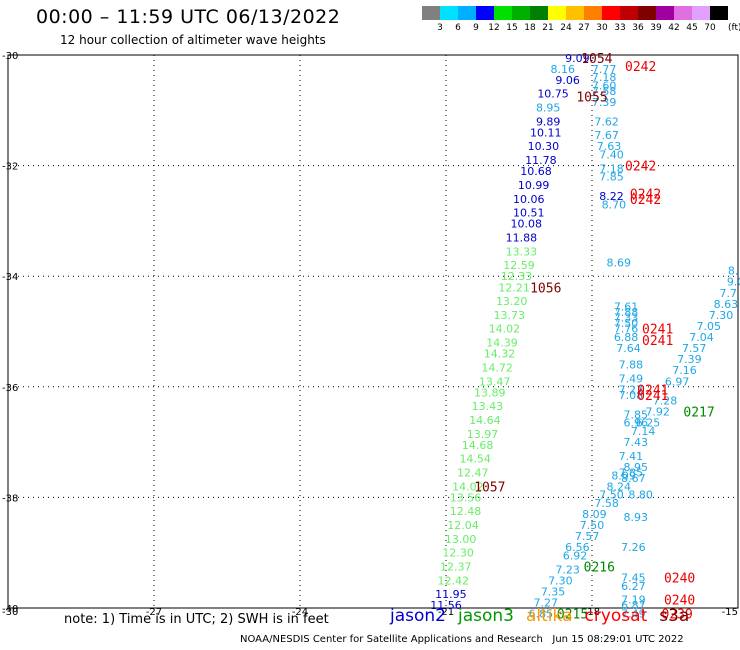  What do you see at coordinates (488, 406) in the screenshot?
I see `wave-height-point: 13.43` at bounding box center [488, 406].